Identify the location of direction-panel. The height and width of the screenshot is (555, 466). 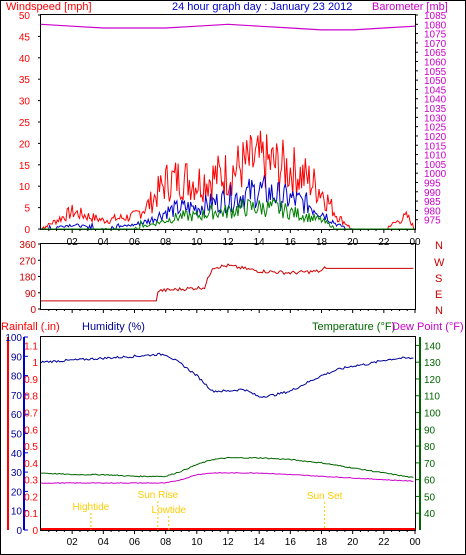
(228, 276).